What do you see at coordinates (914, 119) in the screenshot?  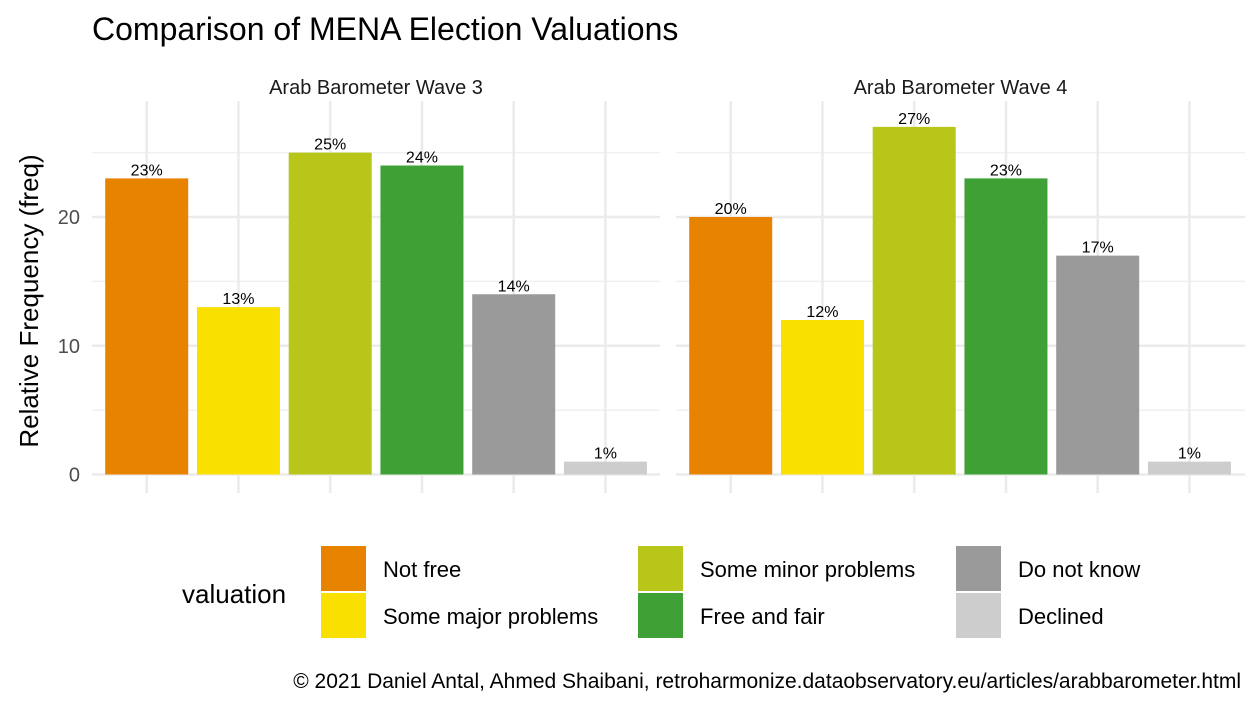 I see `data-label: 27%` at bounding box center [914, 119].